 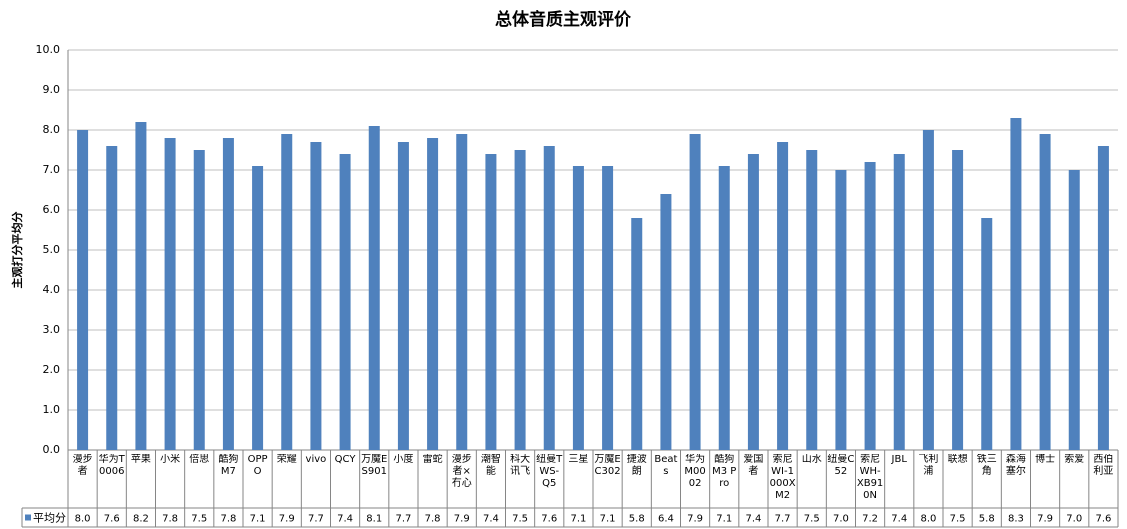 I want to click on chart-title: 总体音质主观评价, so click(x=563, y=19).